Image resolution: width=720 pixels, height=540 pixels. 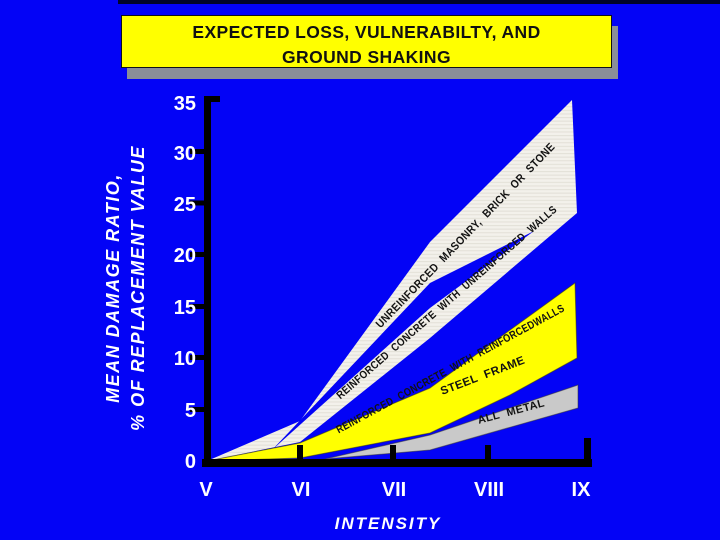 I want to click on slide-title-line2: GROUND SHAKING, so click(x=366, y=57).